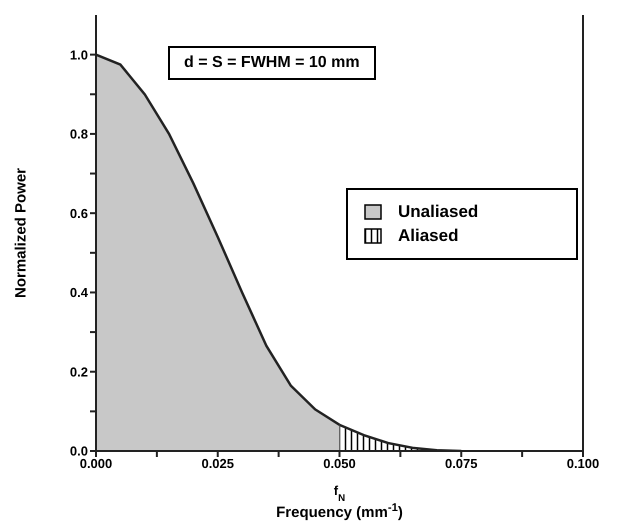  I want to click on x-tick-label: 0.025, so click(217, 464).